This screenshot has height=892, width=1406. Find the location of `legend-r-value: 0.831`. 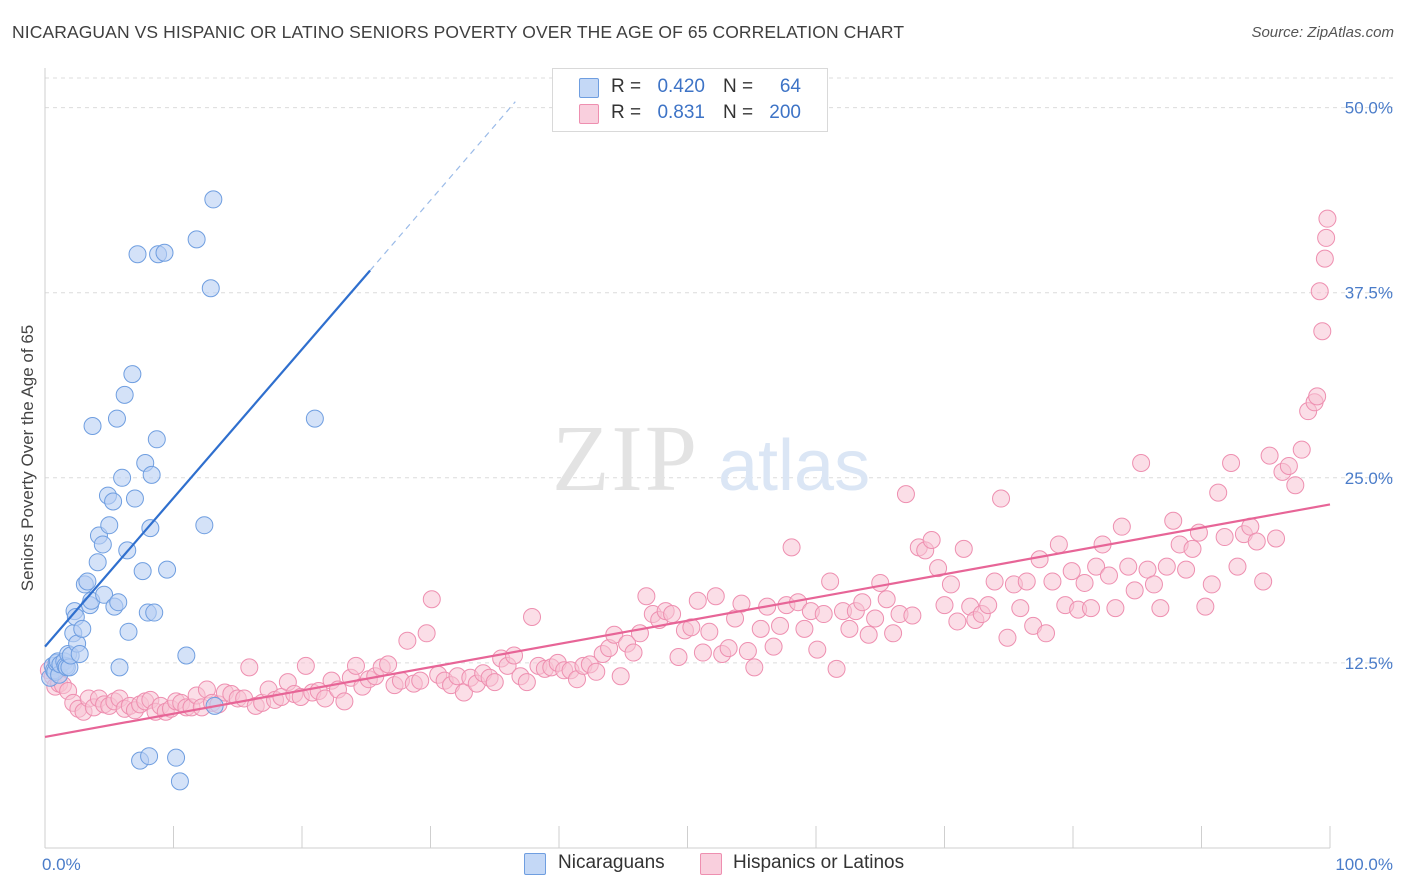

legend-r-value: 0.831 is located at coordinates (681, 112).